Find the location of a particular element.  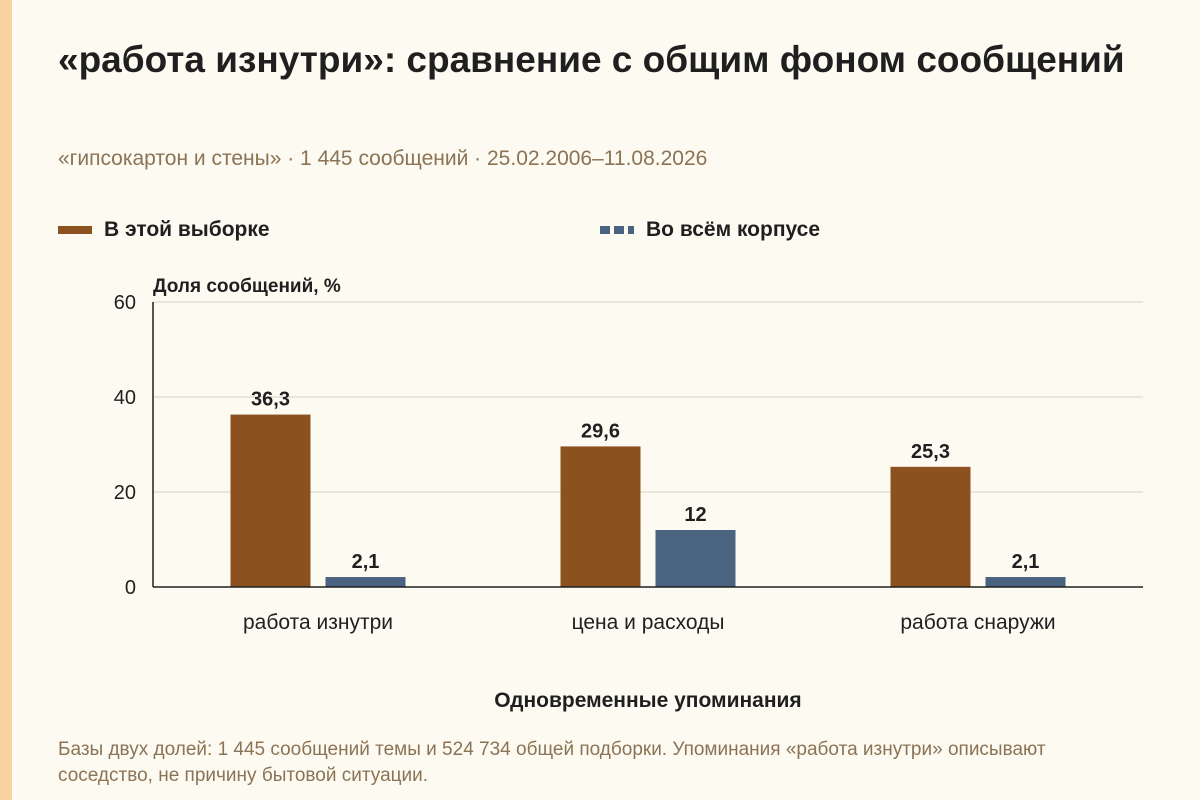

x-tick-label: работа изнутри is located at coordinates (318, 622).